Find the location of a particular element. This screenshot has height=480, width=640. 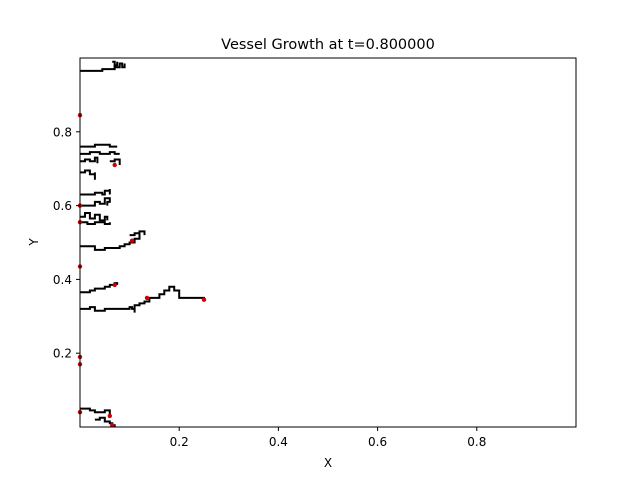

y-axis-label: Y is located at coordinates (34, 242).